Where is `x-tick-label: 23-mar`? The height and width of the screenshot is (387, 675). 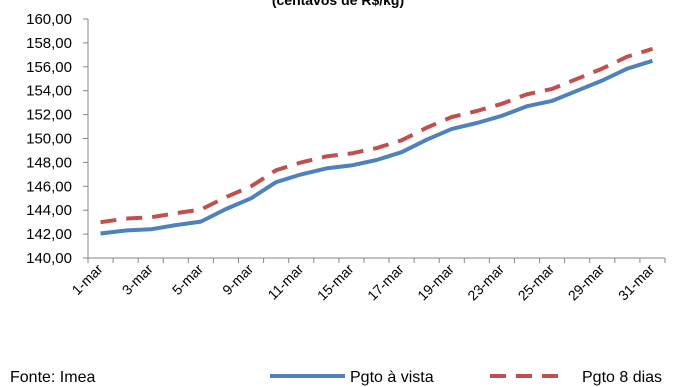 x-tick-label: 23-mar is located at coordinates (485, 282).